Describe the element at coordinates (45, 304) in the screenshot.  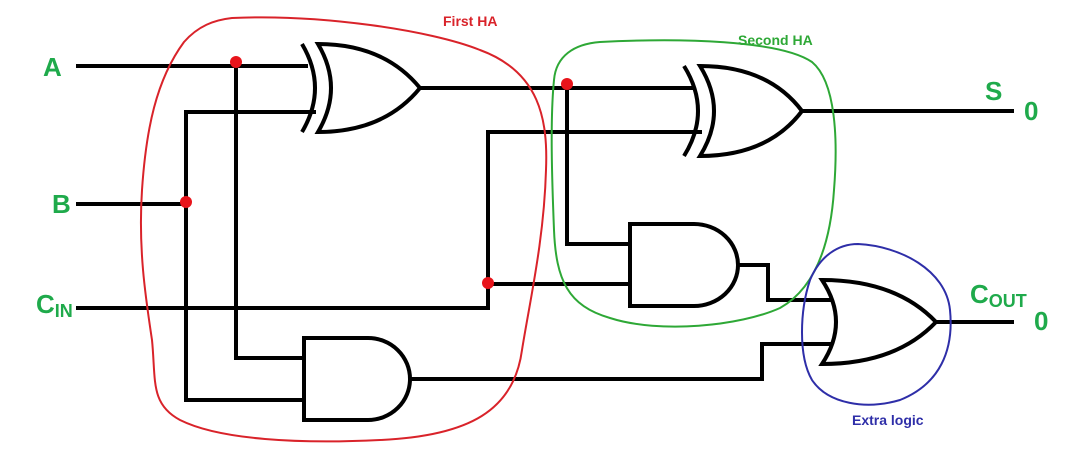
I see `input-cin-main: C` at that location.